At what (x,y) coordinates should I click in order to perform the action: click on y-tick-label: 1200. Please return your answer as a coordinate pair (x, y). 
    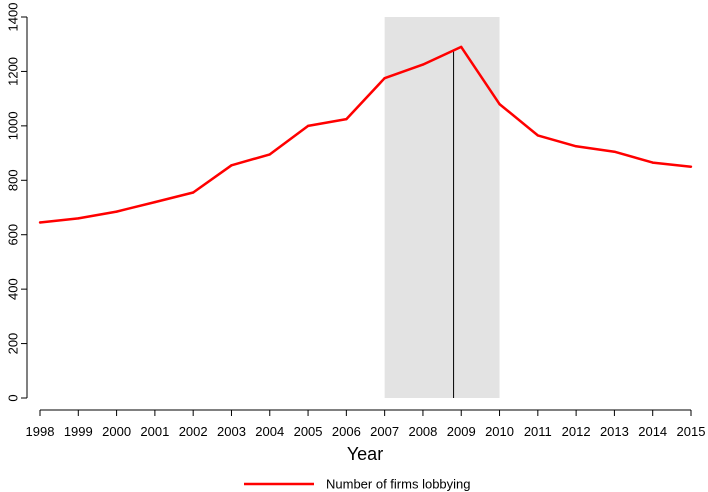
    Looking at the image, I should click on (13, 71).